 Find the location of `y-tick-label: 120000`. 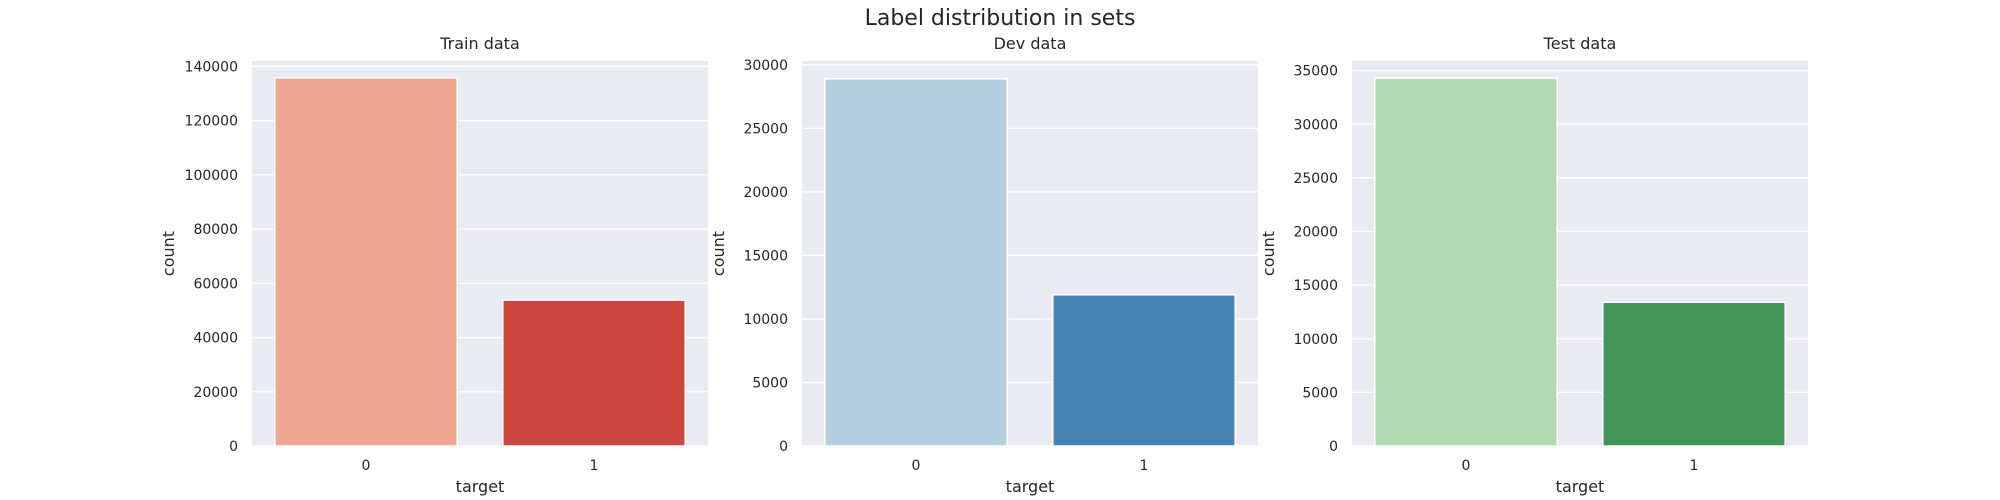

y-tick-label: 120000 is located at coordinates (211, 122).